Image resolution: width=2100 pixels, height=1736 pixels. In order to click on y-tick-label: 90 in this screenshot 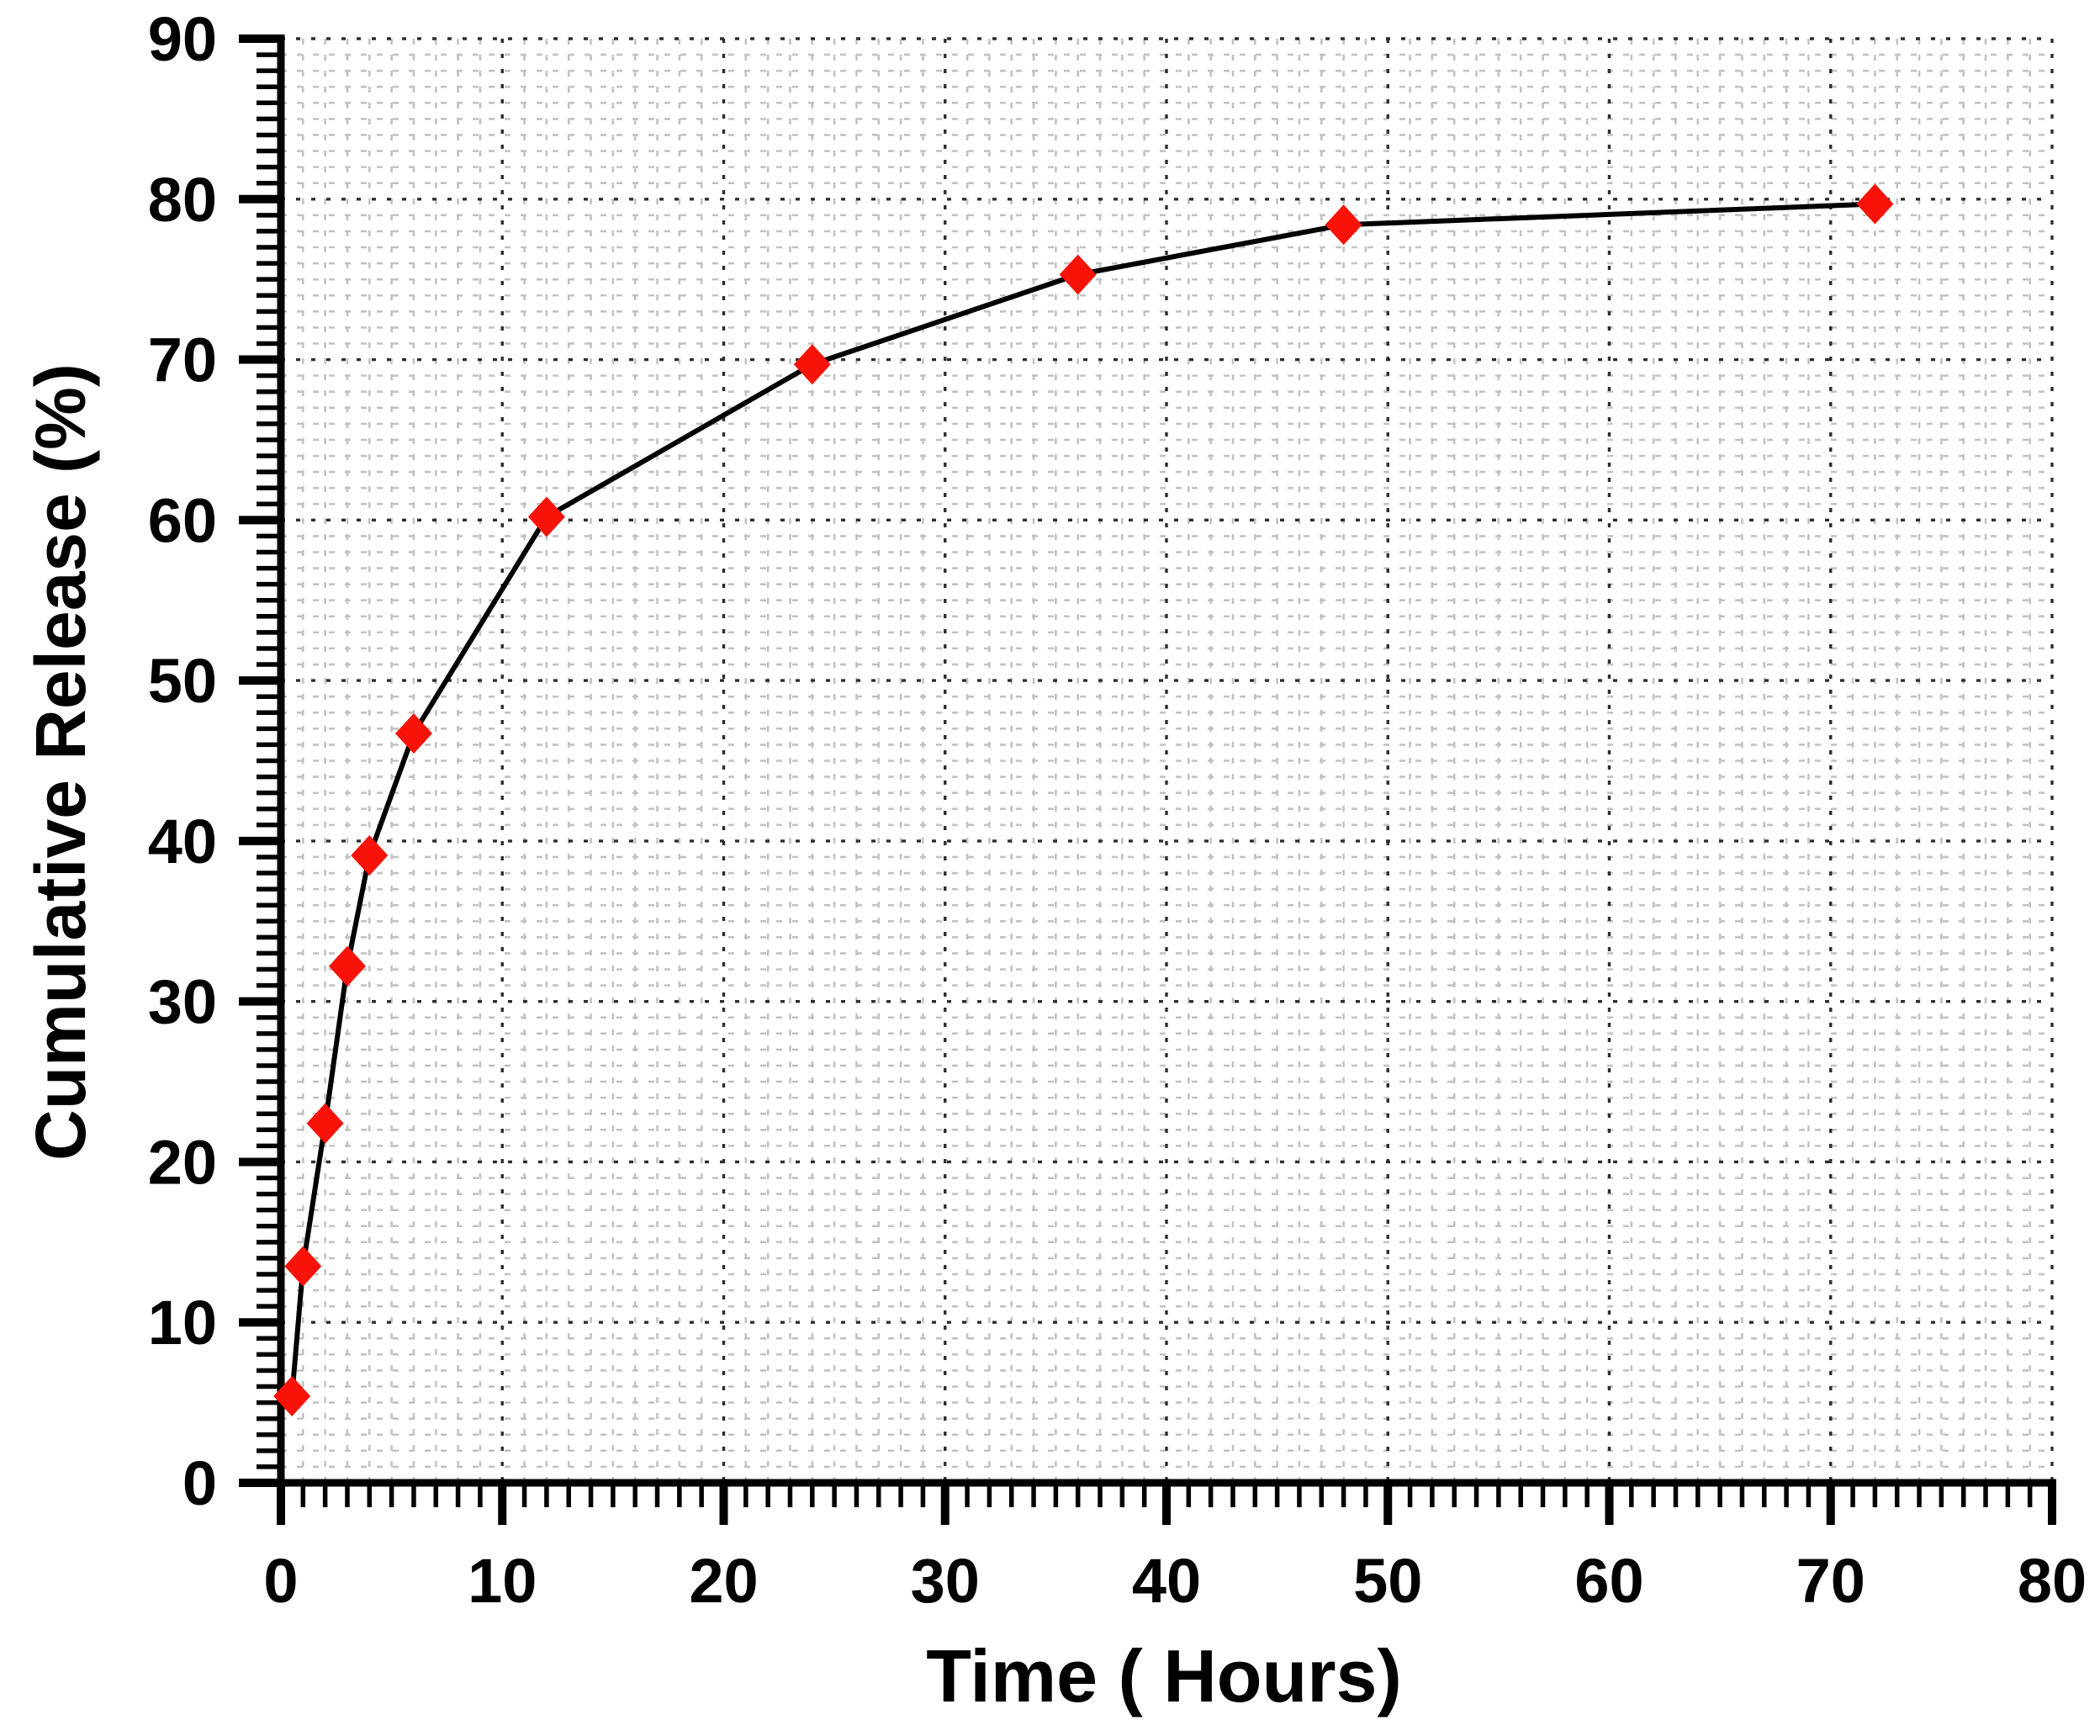, I will do `click(182, 39)`.